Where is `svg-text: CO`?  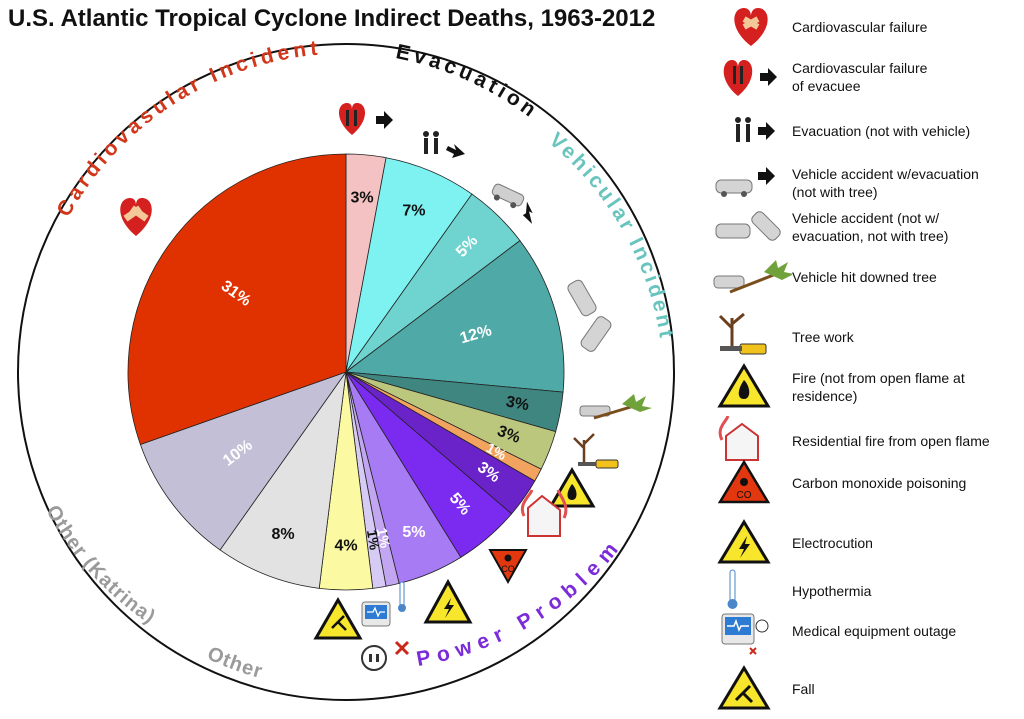 svg-text: CO is located at coordinates (508, 569).